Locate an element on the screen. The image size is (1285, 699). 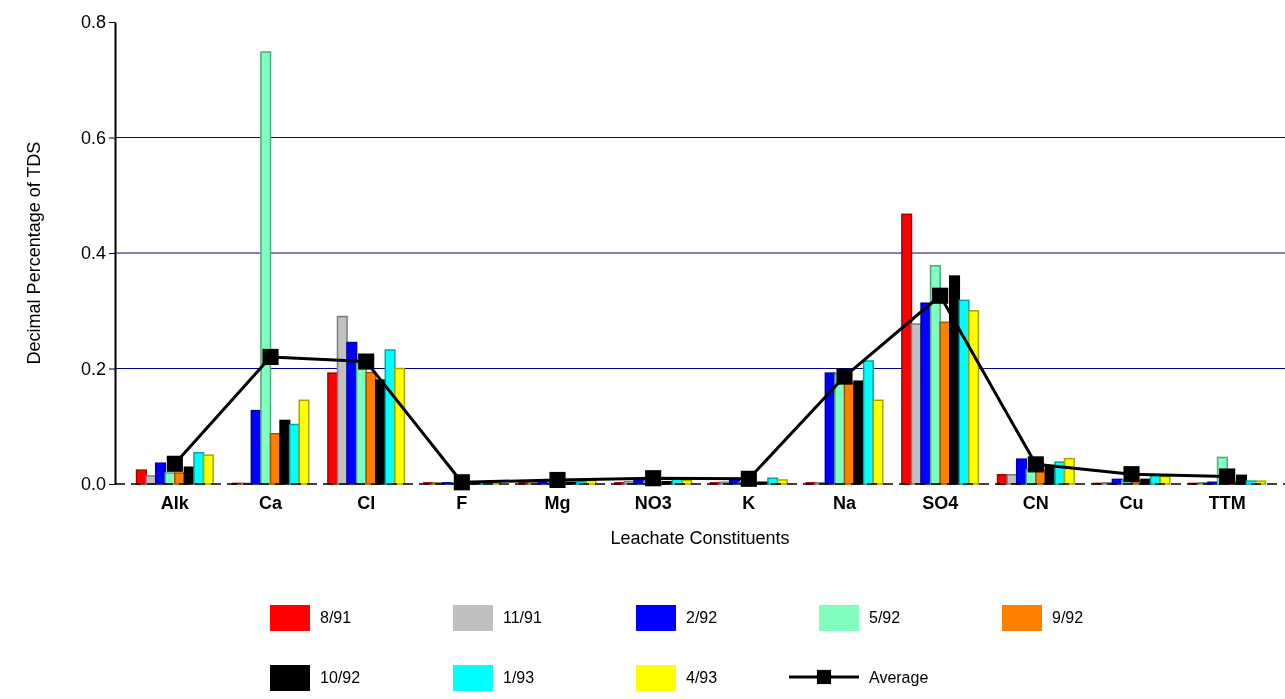
y-tick-label: 0.8 is located at coordinates (93, 22).